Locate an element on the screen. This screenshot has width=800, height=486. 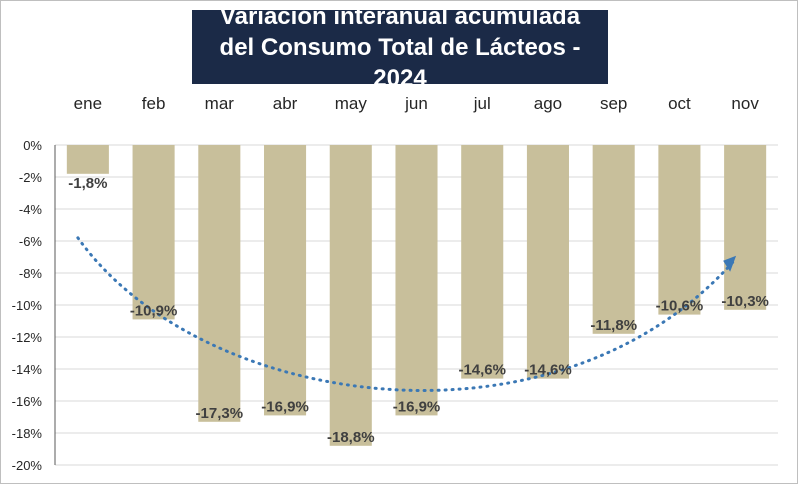
bar-sep is located at coordinates (613, 239).